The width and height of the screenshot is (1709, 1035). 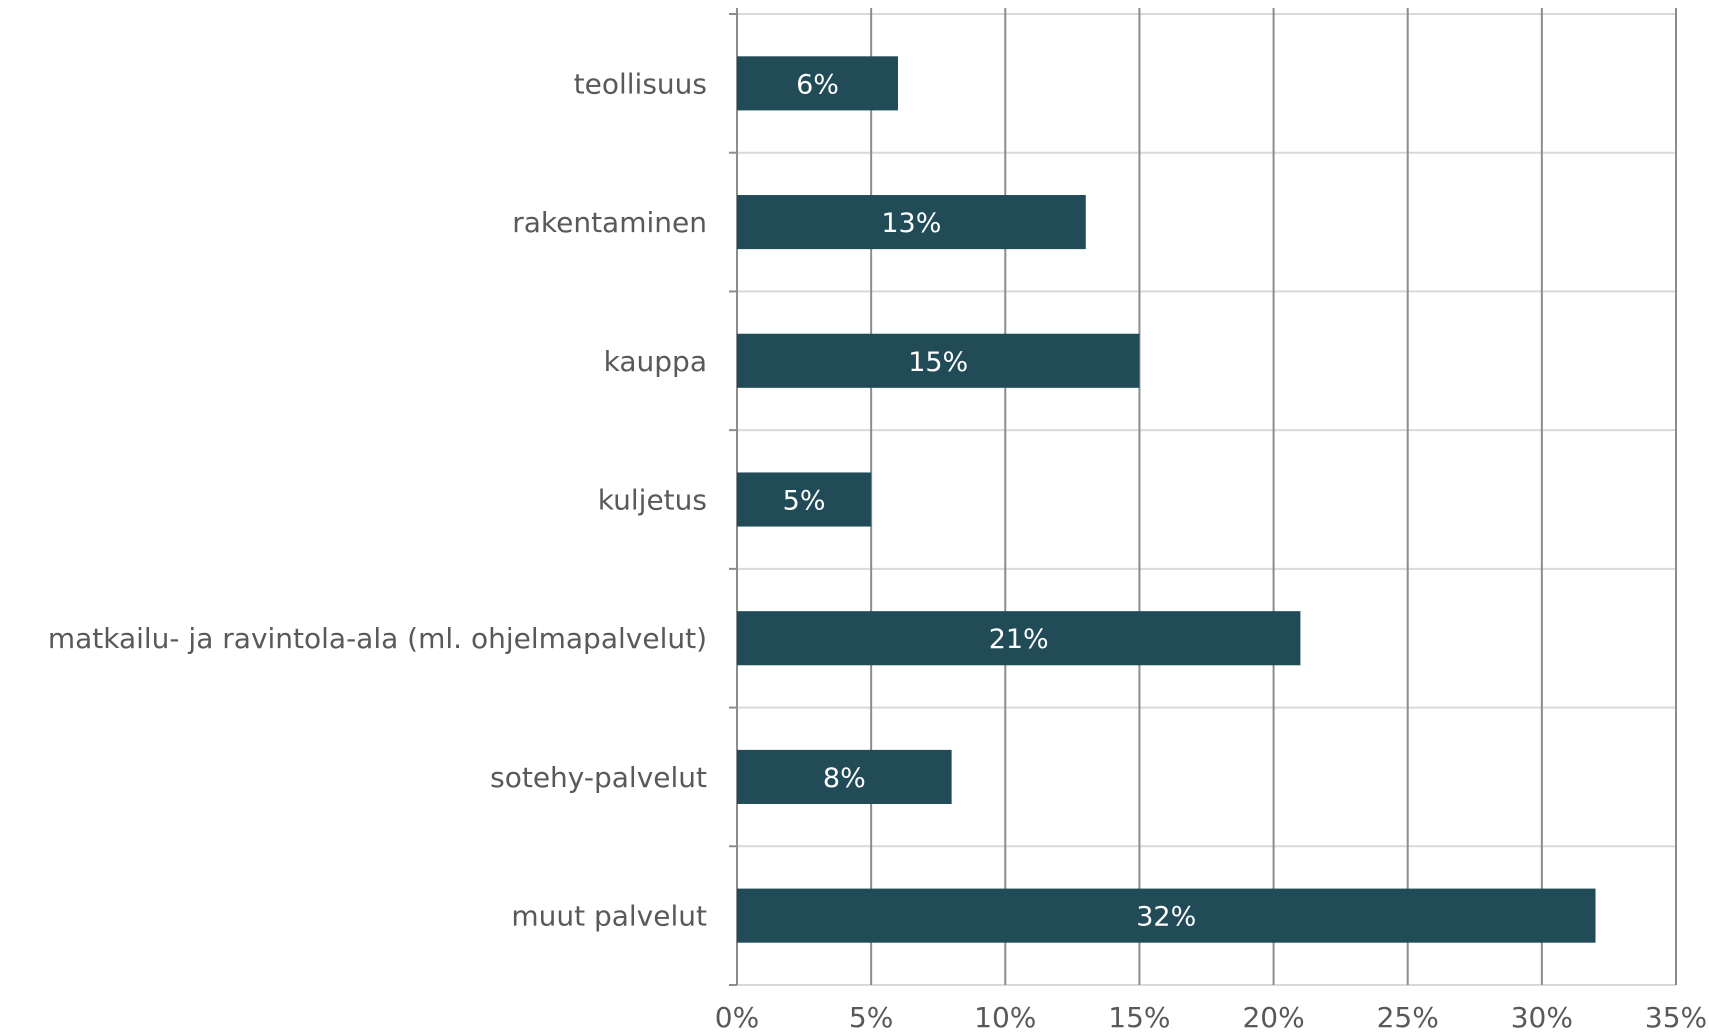 What do you see at coordinates (1139, 1017) in the screenshot?
I see `x-tick-label: 15%` at bounding box center [1139, 1017].